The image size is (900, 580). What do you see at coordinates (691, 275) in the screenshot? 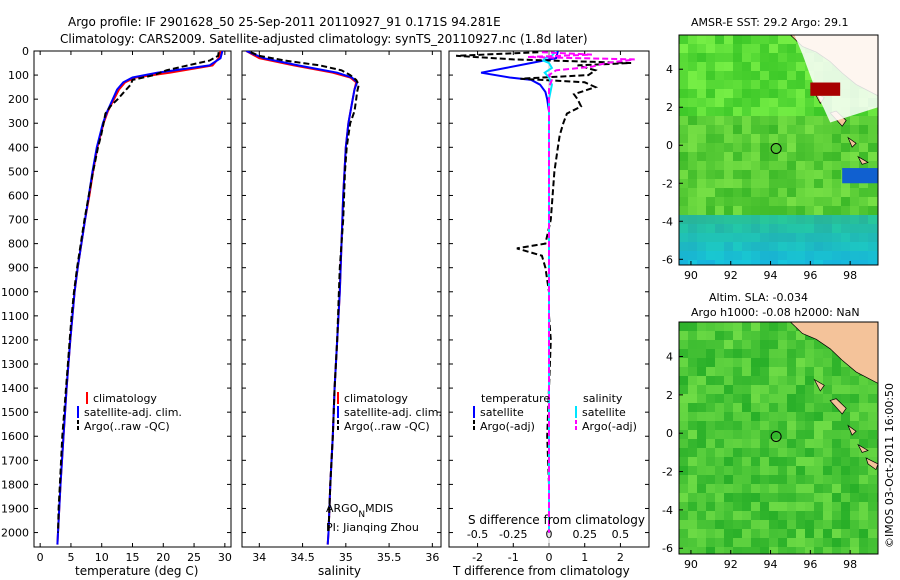
I see `lon-tick-label: 90` at bounding box center [691, 275].